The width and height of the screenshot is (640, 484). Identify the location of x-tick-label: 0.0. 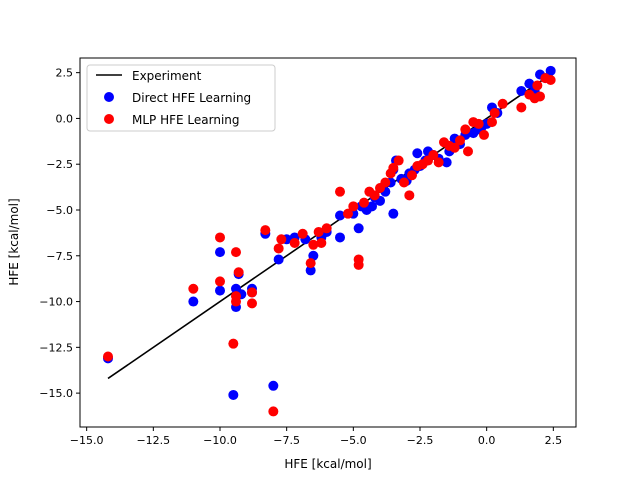
(487, 440).